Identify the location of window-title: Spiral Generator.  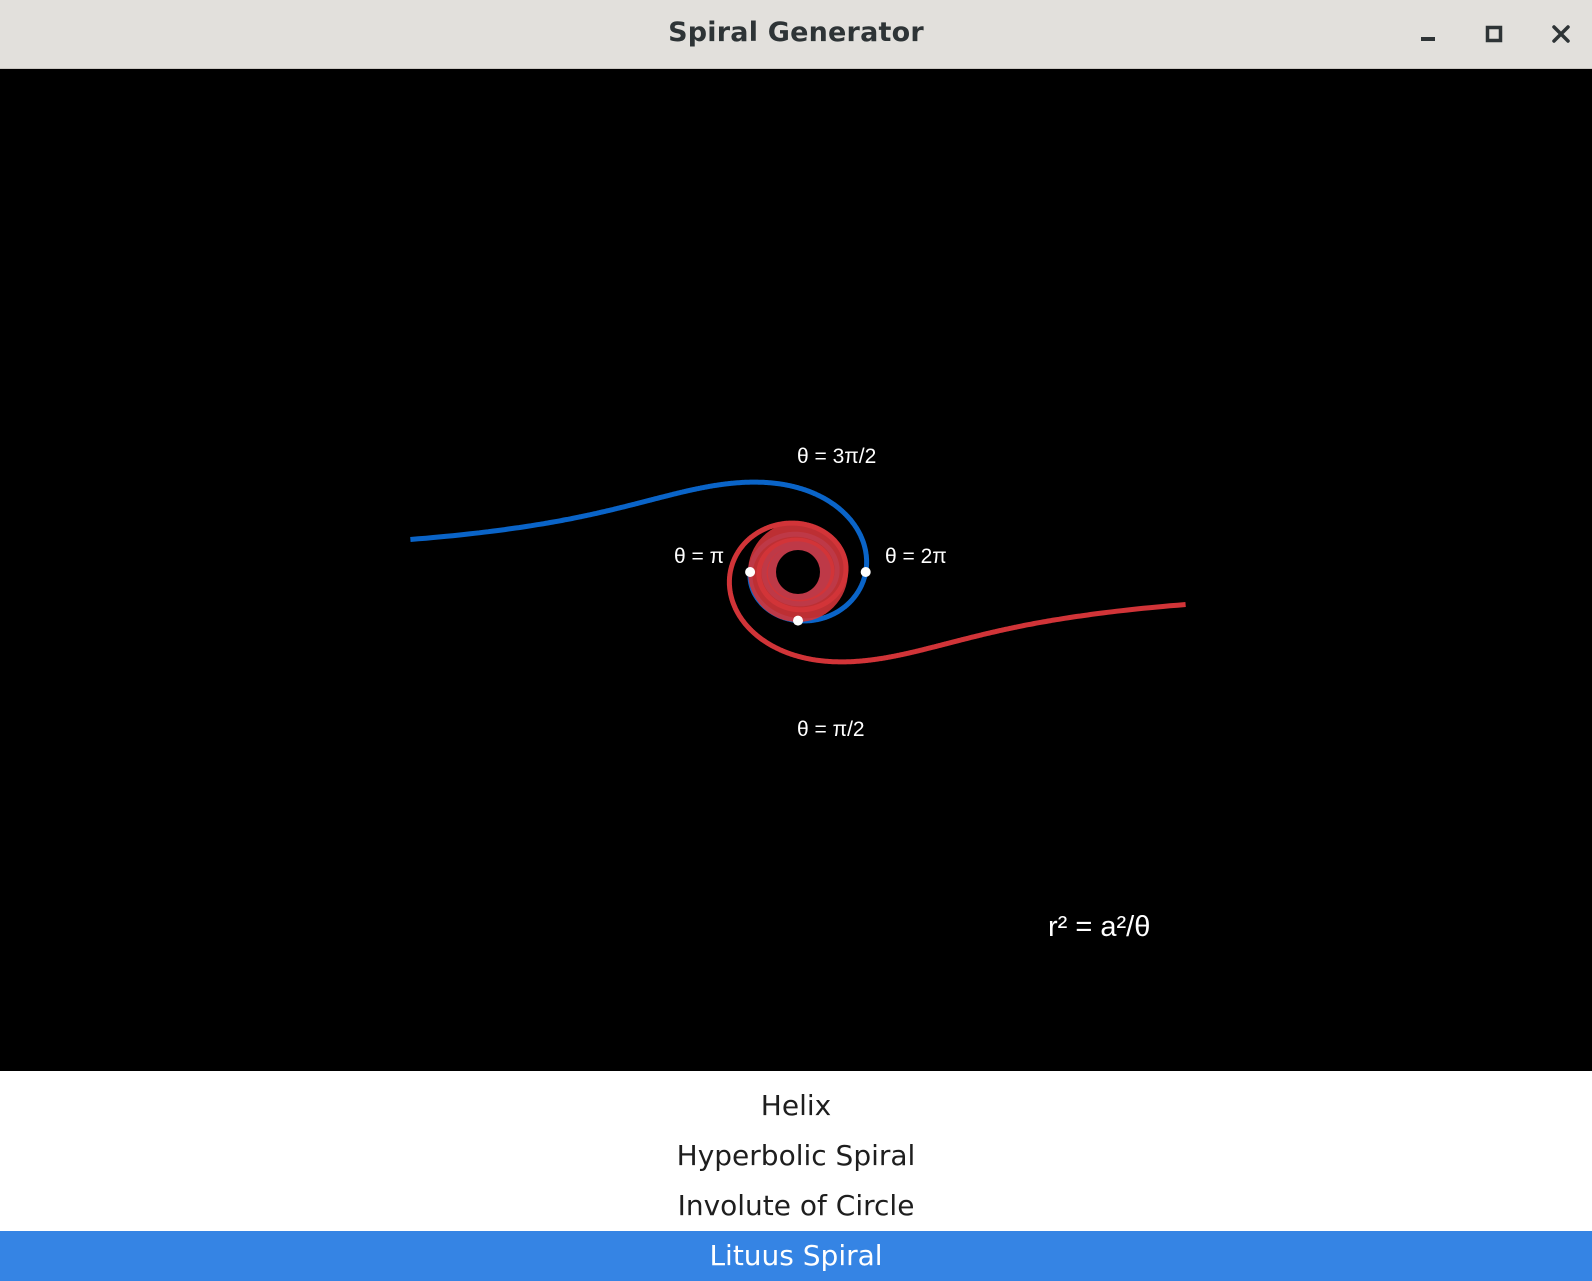
(796, 32).